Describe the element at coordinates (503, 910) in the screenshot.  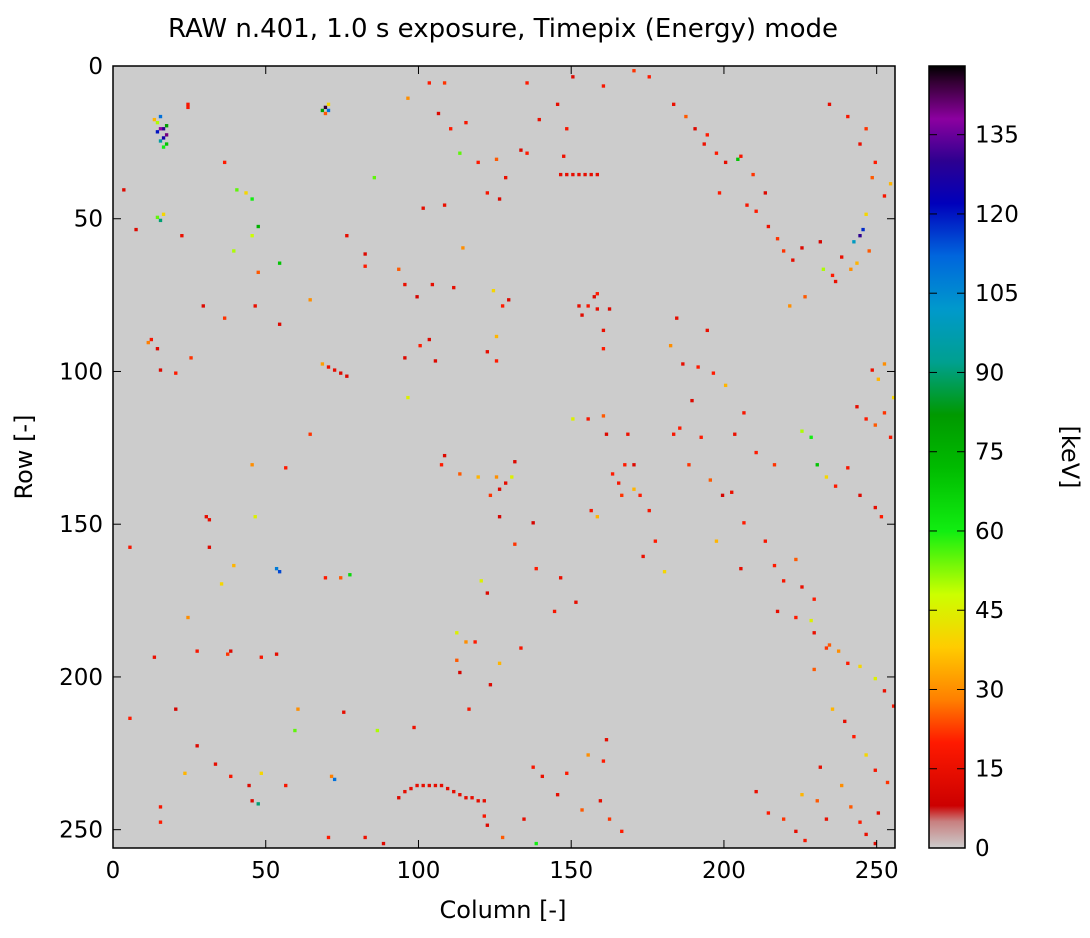
I see `x-axis-label: Column [-]` at that location.